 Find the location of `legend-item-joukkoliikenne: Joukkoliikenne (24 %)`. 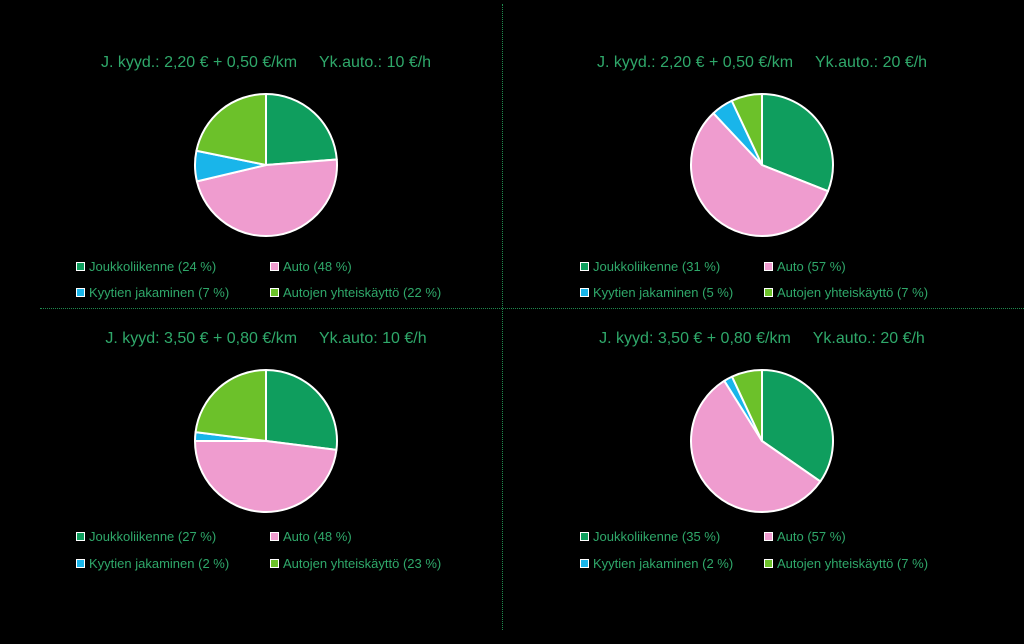

legend-item-joukkoliikenne: Joukkoliikenne (24 %) is located at coordinates (146, 266).